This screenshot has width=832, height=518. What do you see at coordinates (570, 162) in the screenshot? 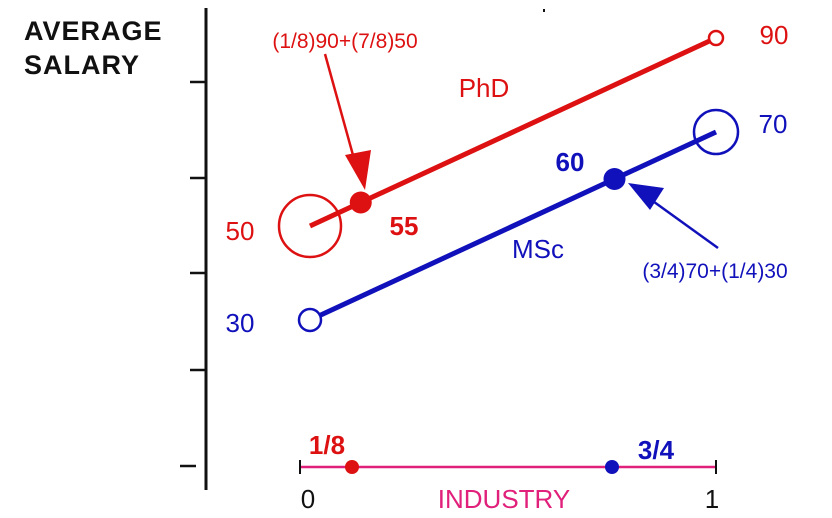
I see `msc-mix-value: 60` at bounding box center [570, 162].